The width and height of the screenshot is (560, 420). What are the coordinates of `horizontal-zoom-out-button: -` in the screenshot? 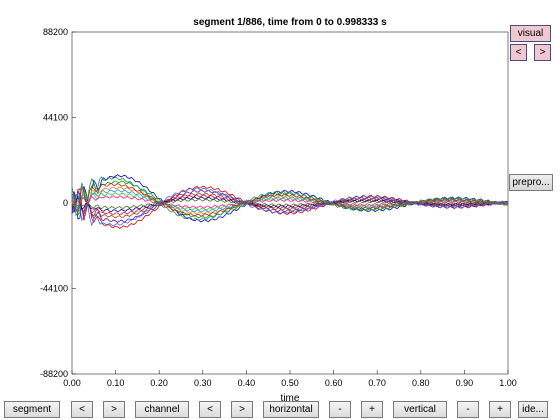 It's located at (340, 409).